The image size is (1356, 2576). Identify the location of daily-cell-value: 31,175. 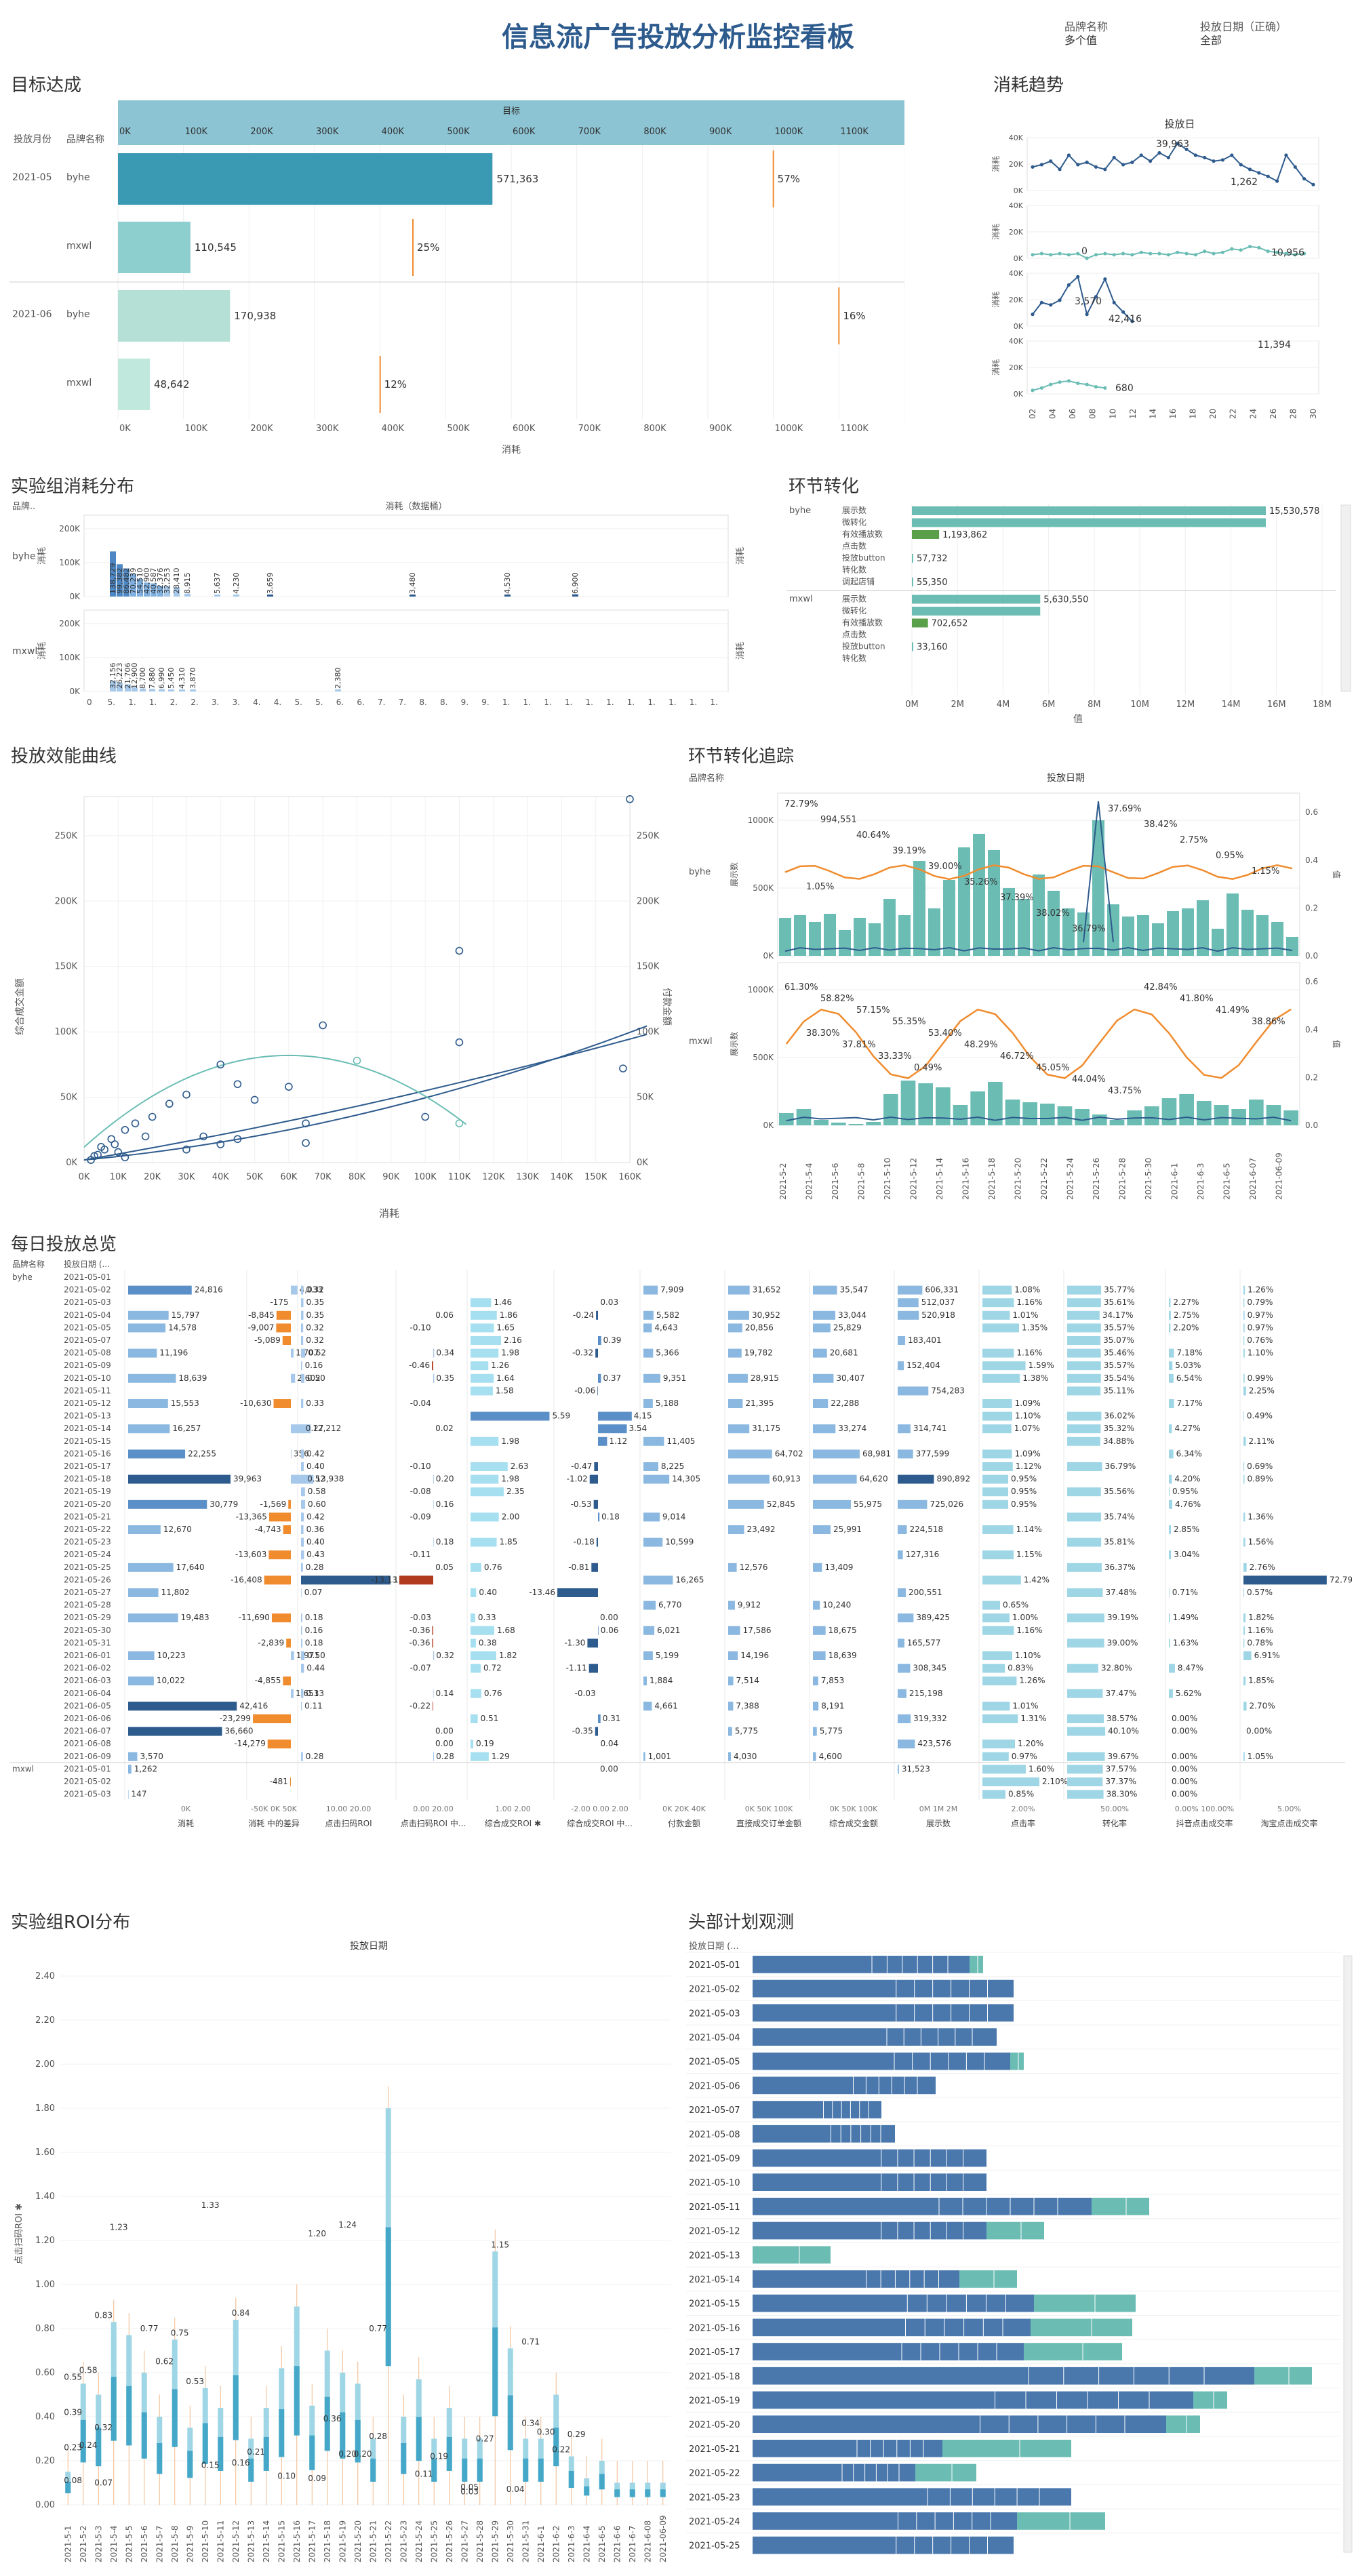
(766, 1428).